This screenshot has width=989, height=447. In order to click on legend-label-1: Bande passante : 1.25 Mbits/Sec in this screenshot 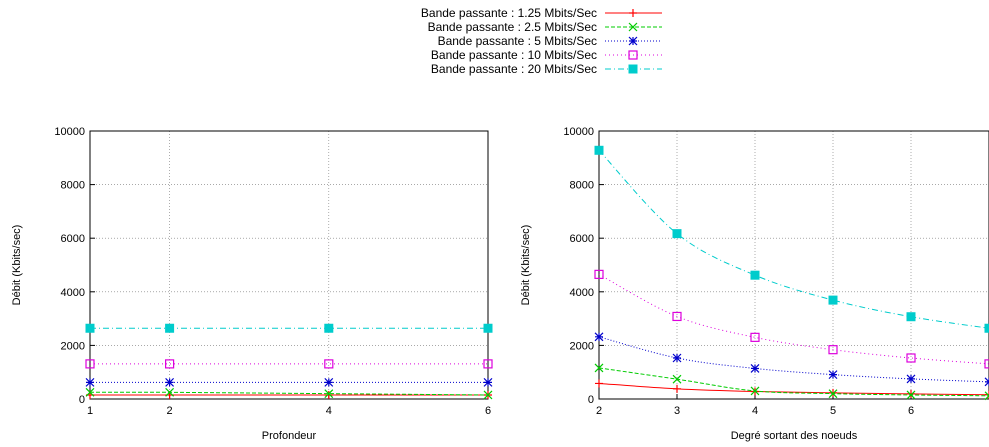, I will do `click(509, 13)`.